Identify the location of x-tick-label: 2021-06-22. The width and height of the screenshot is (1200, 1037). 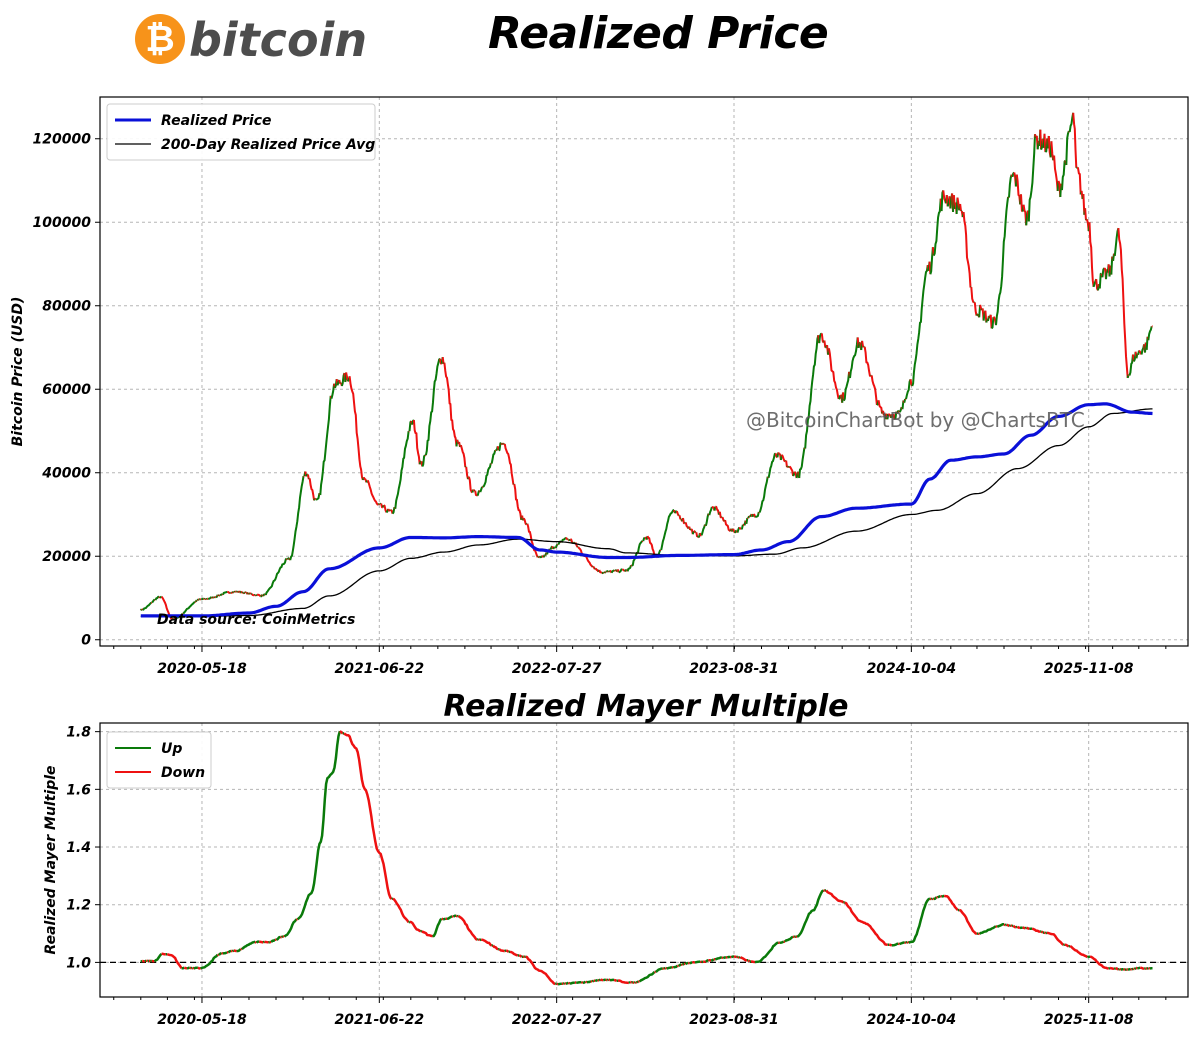
(380, 669).